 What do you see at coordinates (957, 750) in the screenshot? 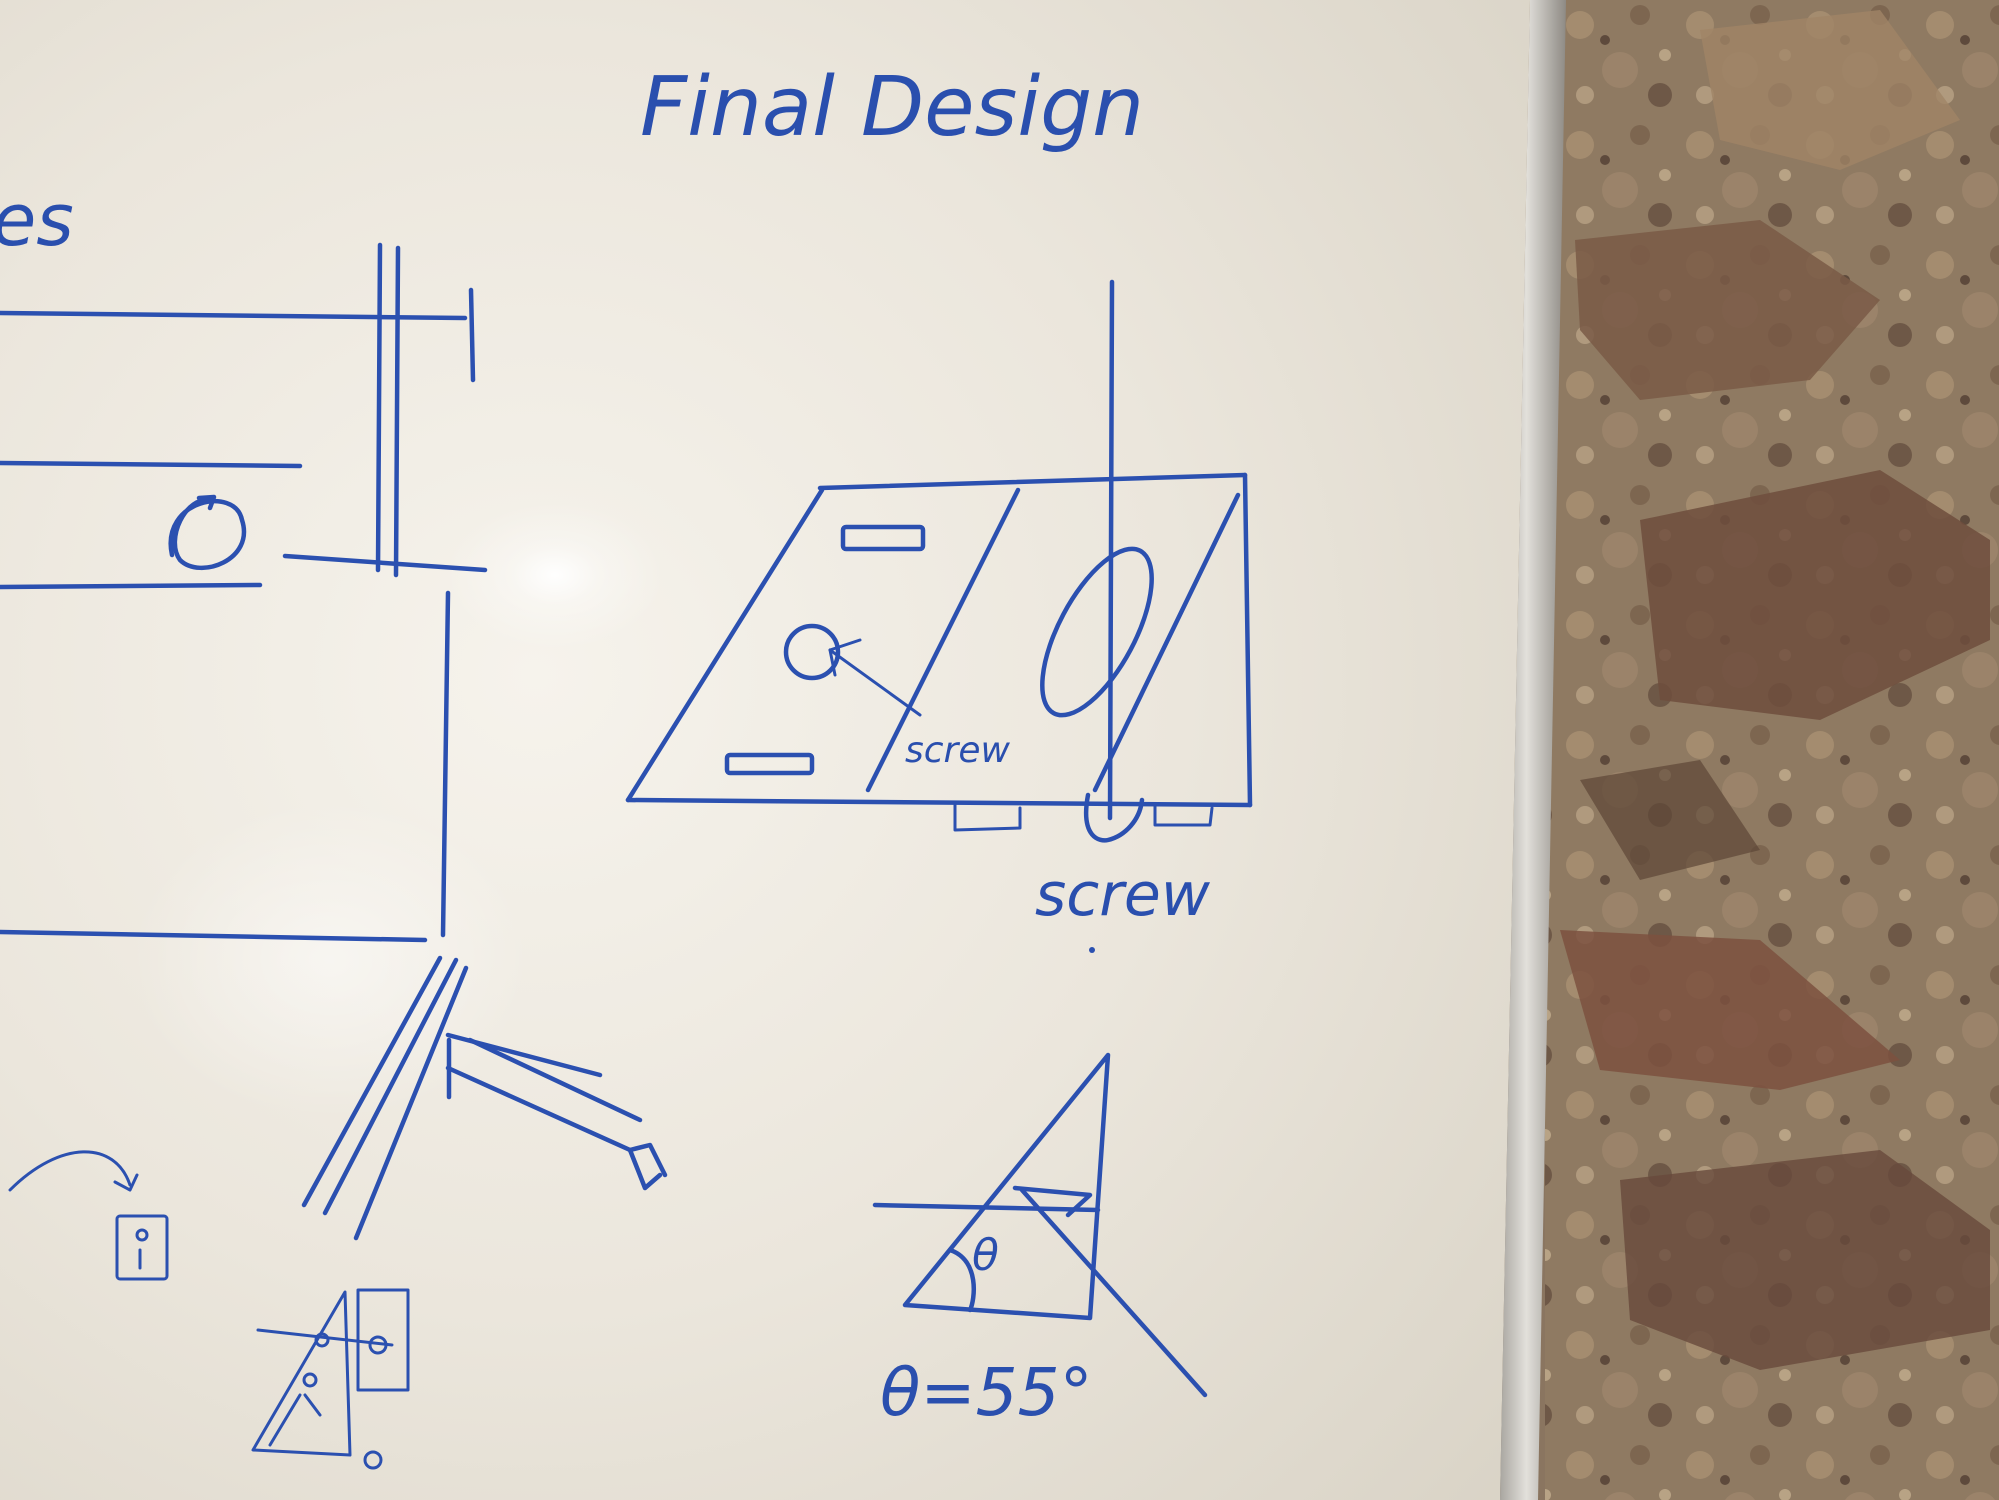
I see `screw-label-inner: screw` at bounding box center [957, 750].